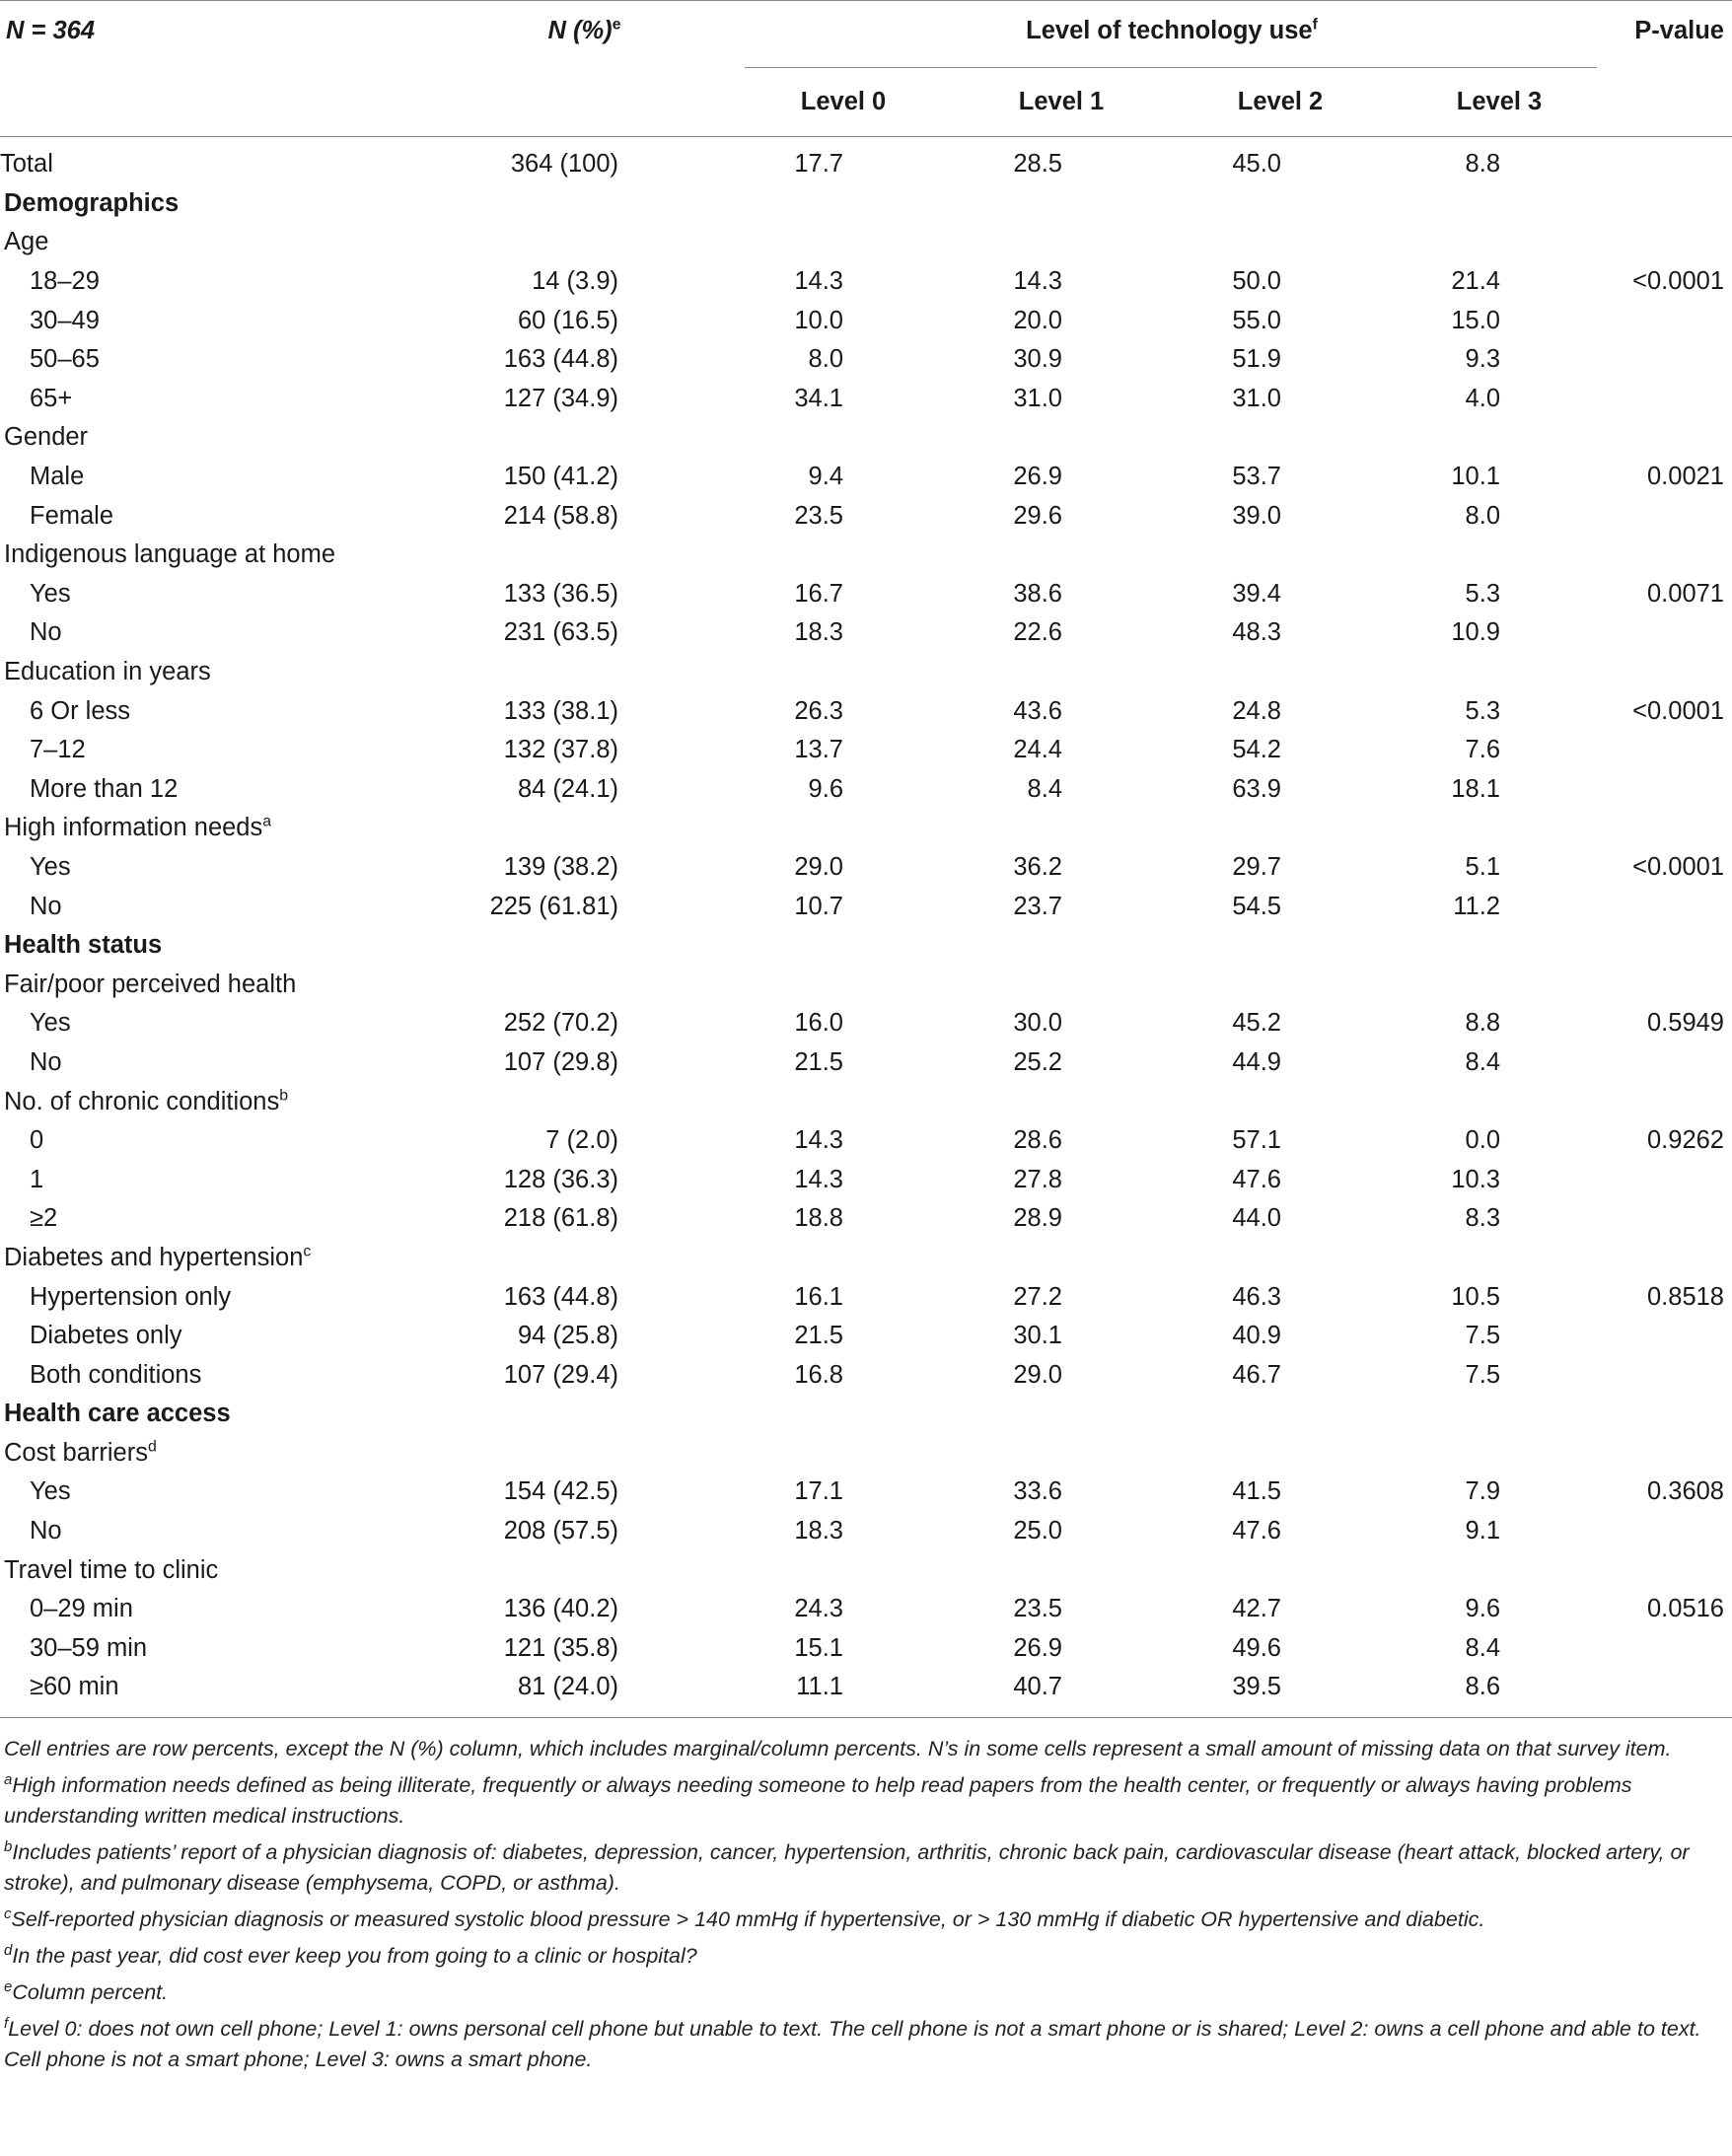 The image size is (1732, 2156). Describe the element at coordinates (820, 1687) in the screenshot. I see `cell-level-0: 11.1` at that location.